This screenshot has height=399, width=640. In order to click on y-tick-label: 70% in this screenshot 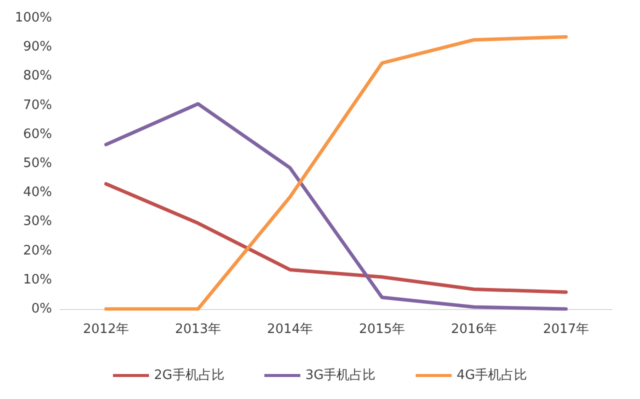, I will do `click(37, 105)`.